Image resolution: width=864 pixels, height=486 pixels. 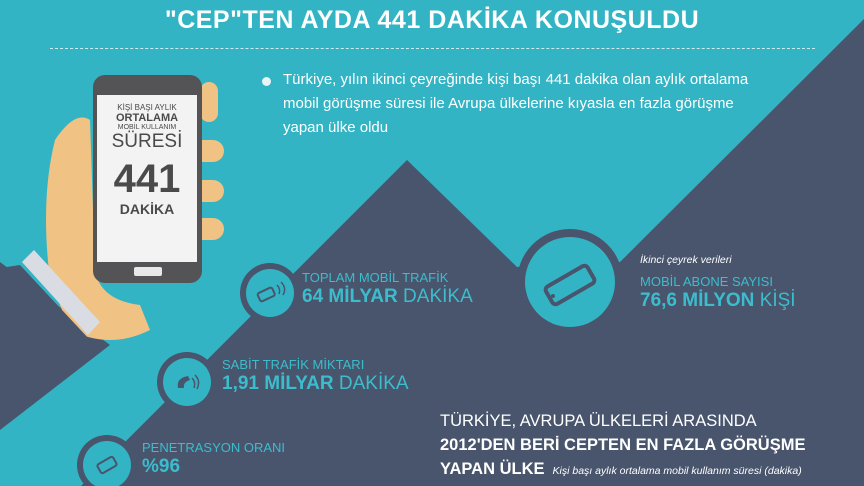 I want to click on screen-value: 441, so click(x=147, y=179).